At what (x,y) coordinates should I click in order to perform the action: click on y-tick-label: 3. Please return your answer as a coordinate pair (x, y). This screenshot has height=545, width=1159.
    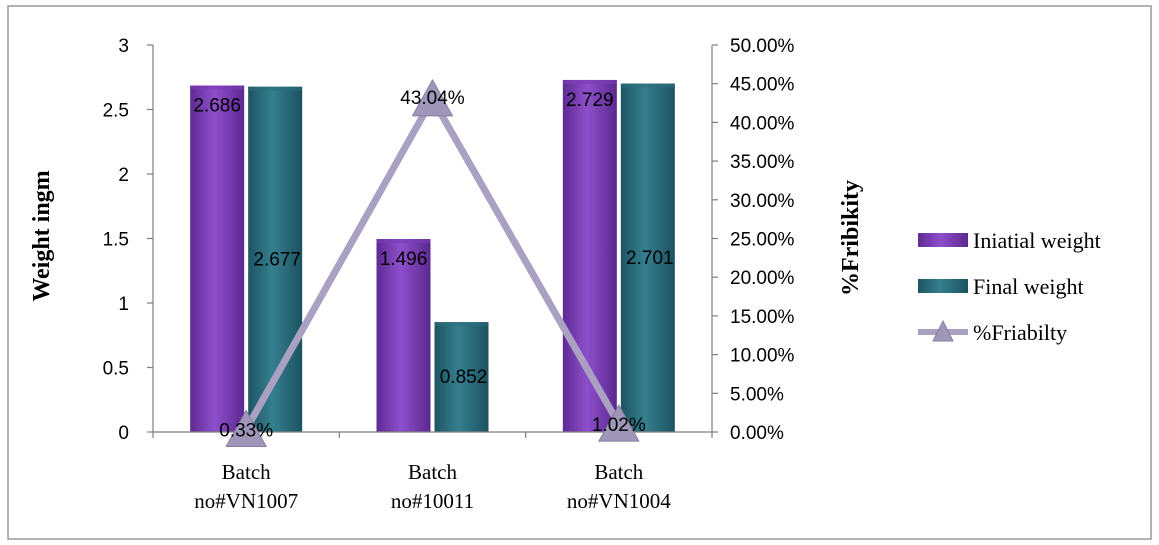
    Looking at the image, I should click on (123, 46).